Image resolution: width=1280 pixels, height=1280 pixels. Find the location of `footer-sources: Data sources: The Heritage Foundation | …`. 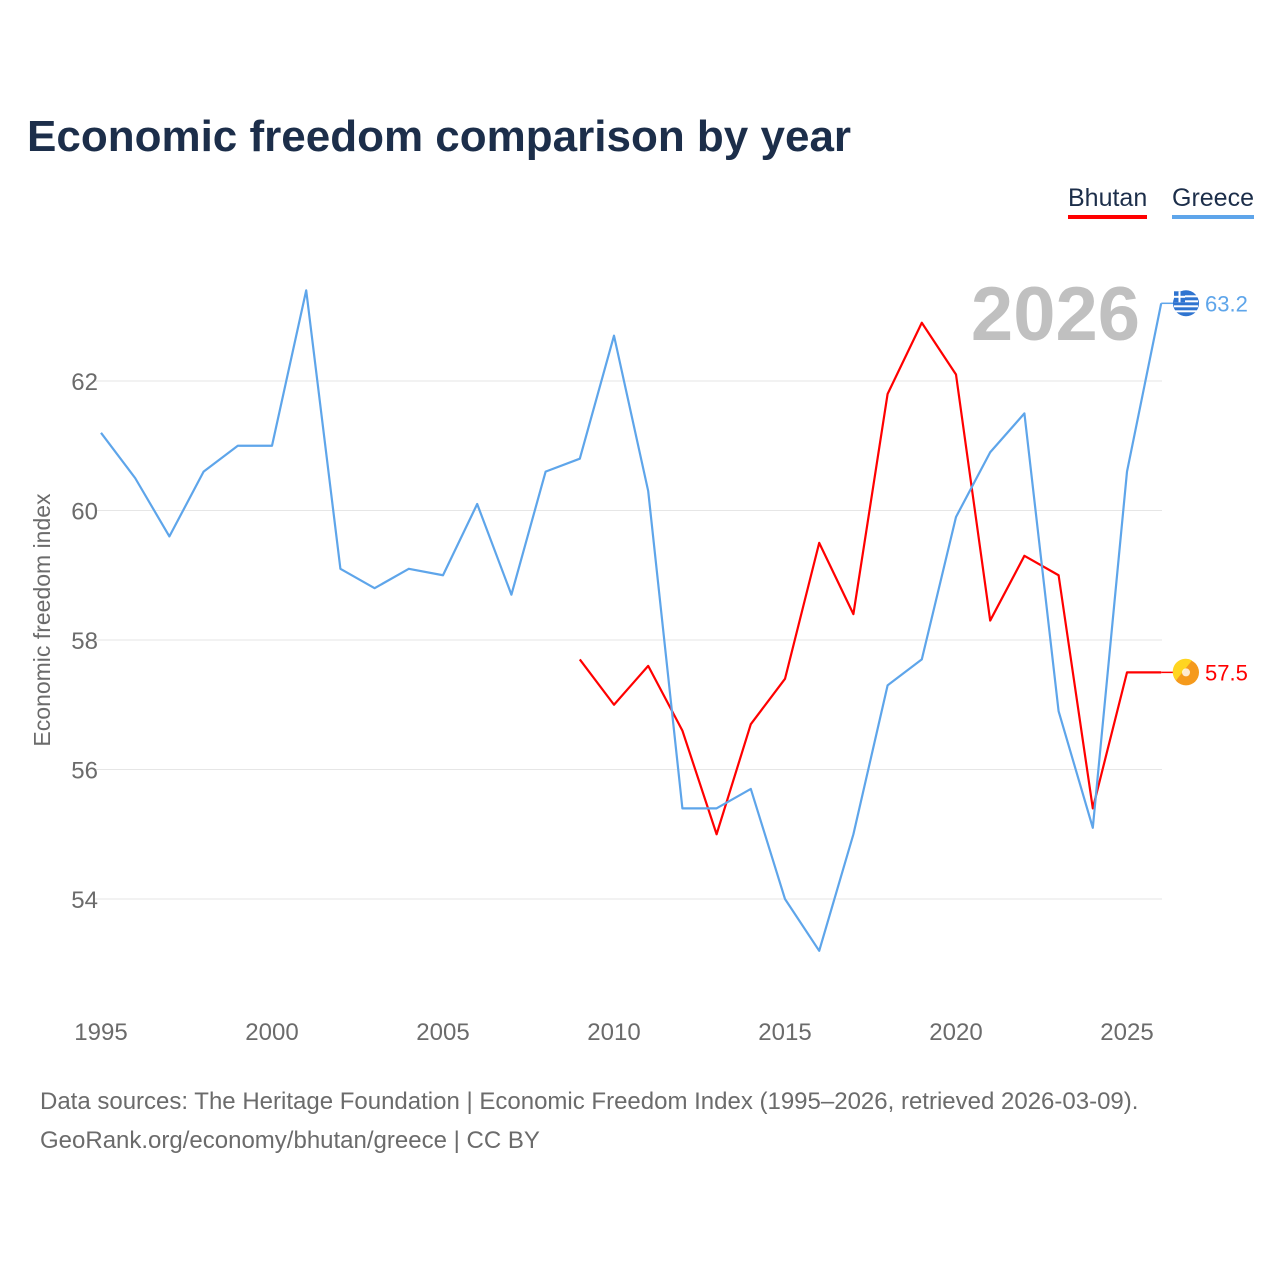

footer-sources: Data sources: The Heritage Foundation | … is located at coordinates (589, 1101).